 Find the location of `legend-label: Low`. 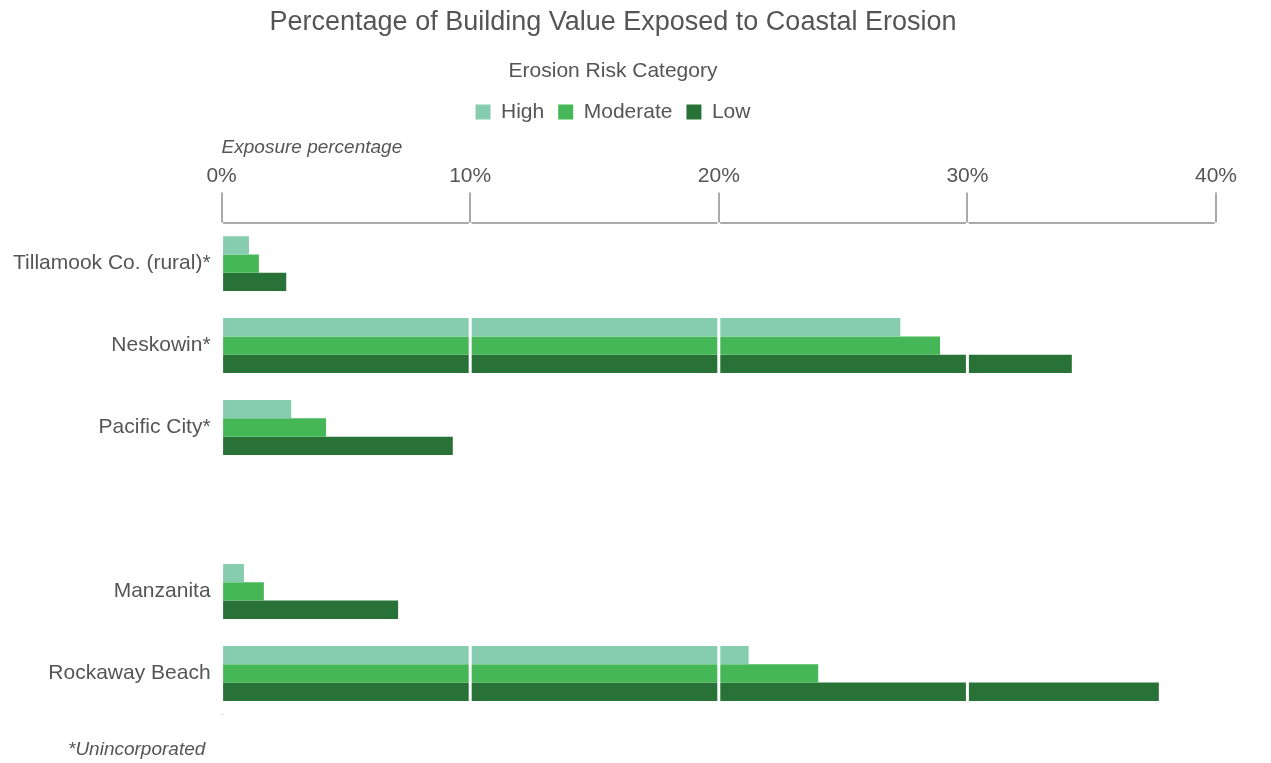

legend-label: Low is located at coordinates (731, 110).